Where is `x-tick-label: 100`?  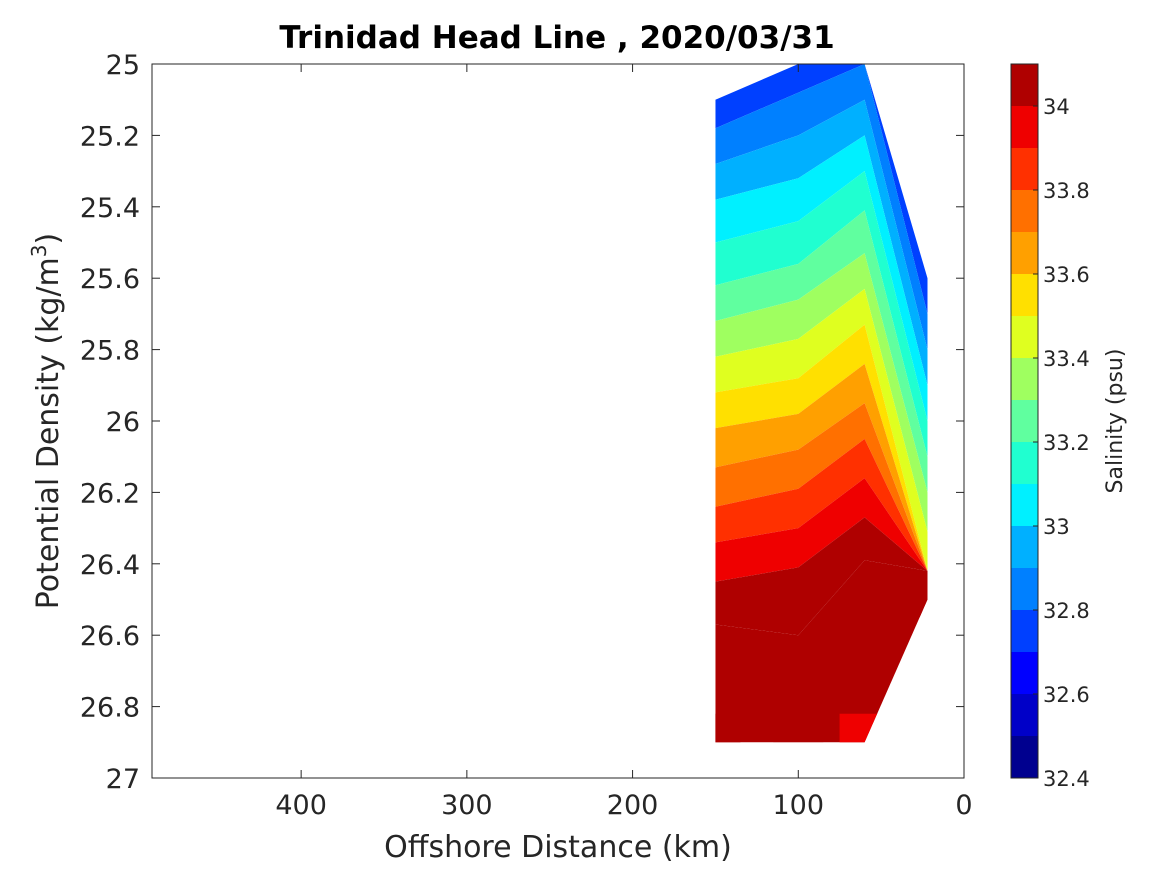 x-tick-label: 100 is located at coordinates (799, 805).